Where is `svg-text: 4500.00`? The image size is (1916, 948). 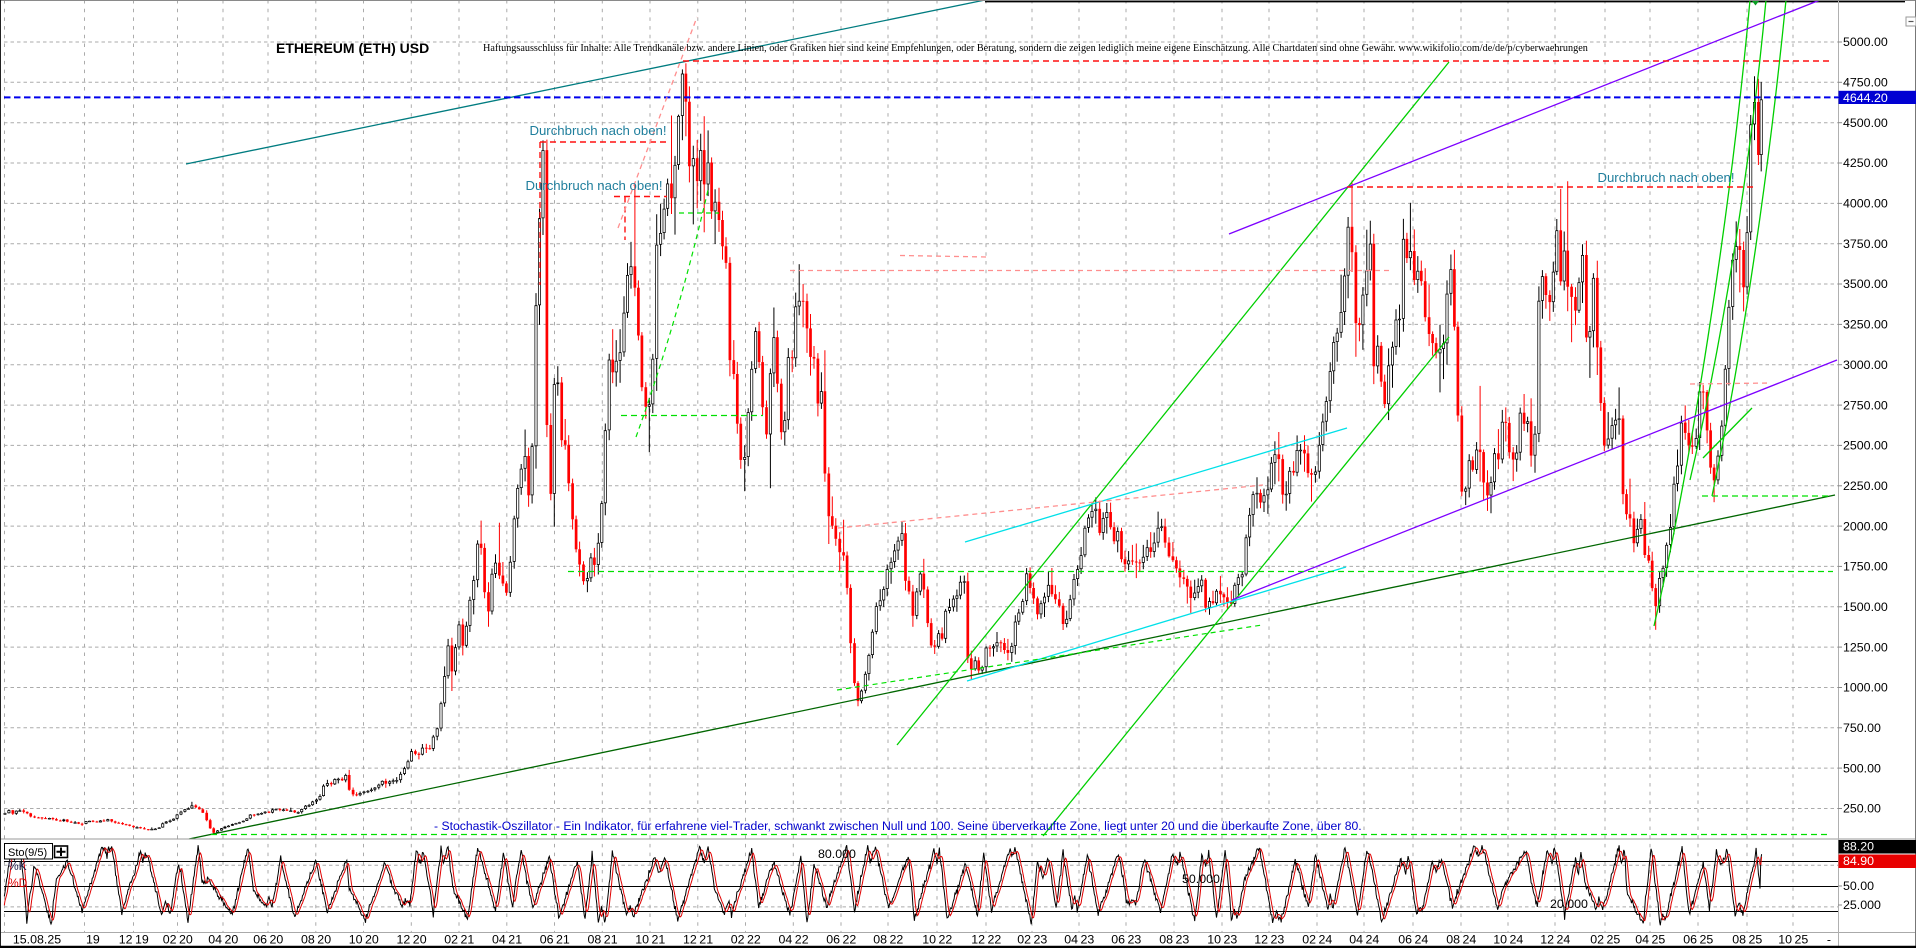
svg-text: 4500.00 is located at coordinates (1865, 123).